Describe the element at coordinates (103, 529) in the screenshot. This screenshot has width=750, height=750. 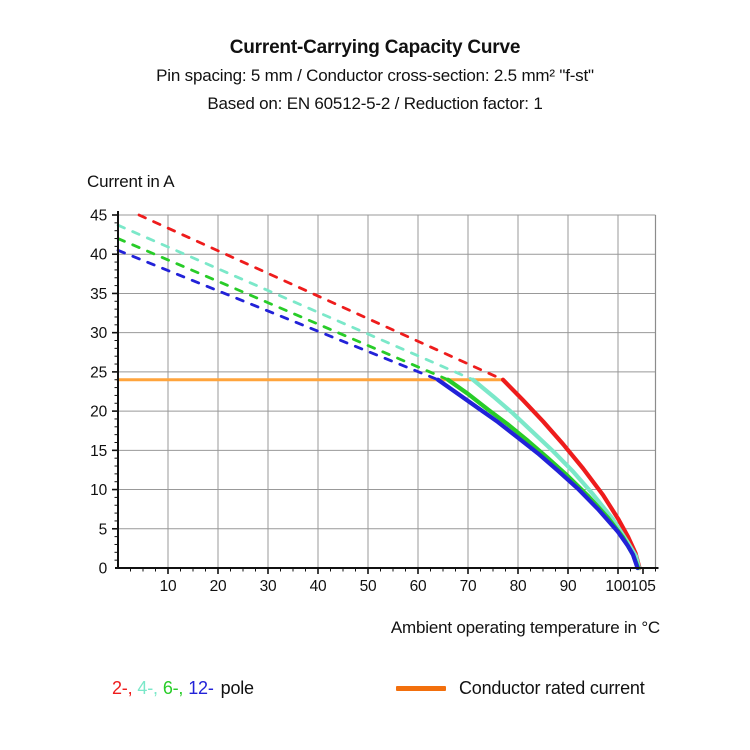
I see `y-tick-label: 5` at that location.